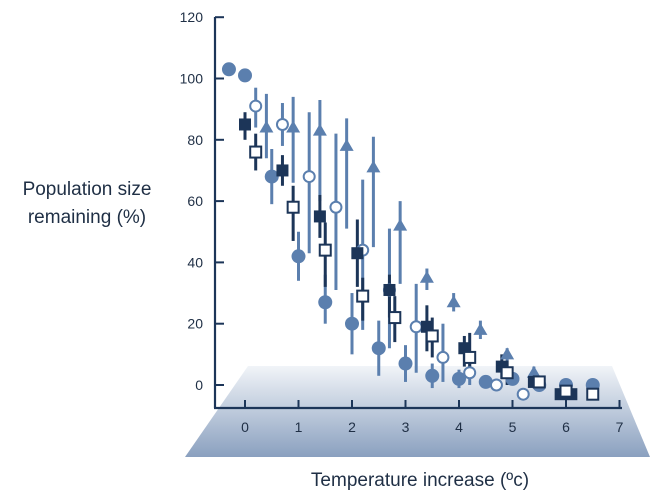 The height and width of the screenshot is (500, 653). What do you see at coordinates (87, 217) in the screenshot?
I see `y-axis-title-line-2: remaining (%)` at bounding box center [87, 217].